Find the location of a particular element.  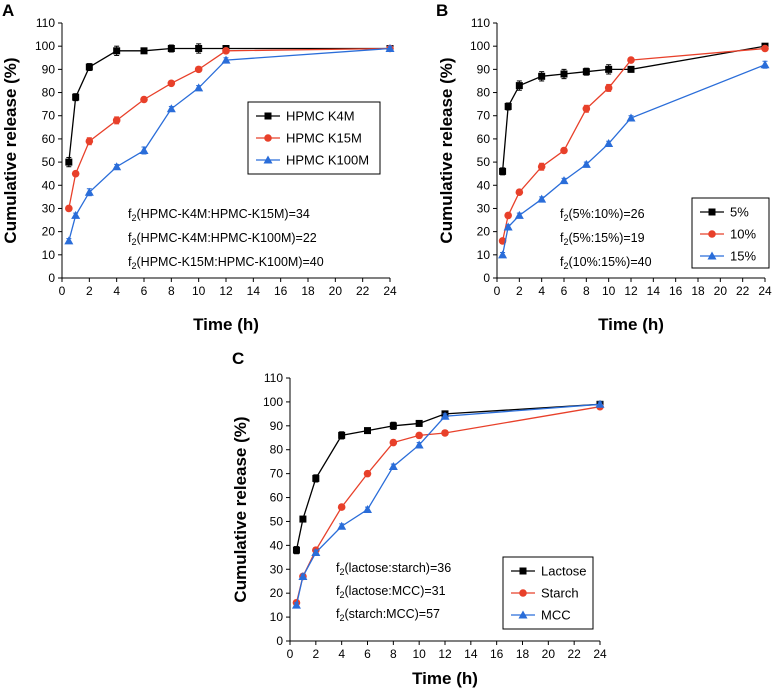

x-tick-label: 0 is located at coordinates (290, 654).